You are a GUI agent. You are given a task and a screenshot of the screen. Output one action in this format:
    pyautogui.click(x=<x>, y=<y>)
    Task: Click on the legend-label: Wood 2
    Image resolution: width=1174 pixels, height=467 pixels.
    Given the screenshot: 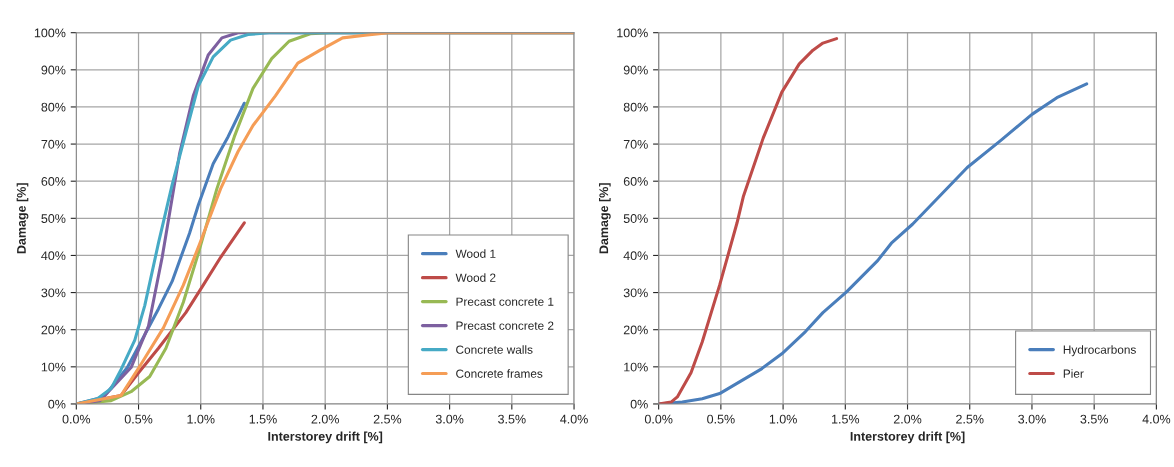 What is the action you would take?
    pyautogui.click(x=475, y=277)
    